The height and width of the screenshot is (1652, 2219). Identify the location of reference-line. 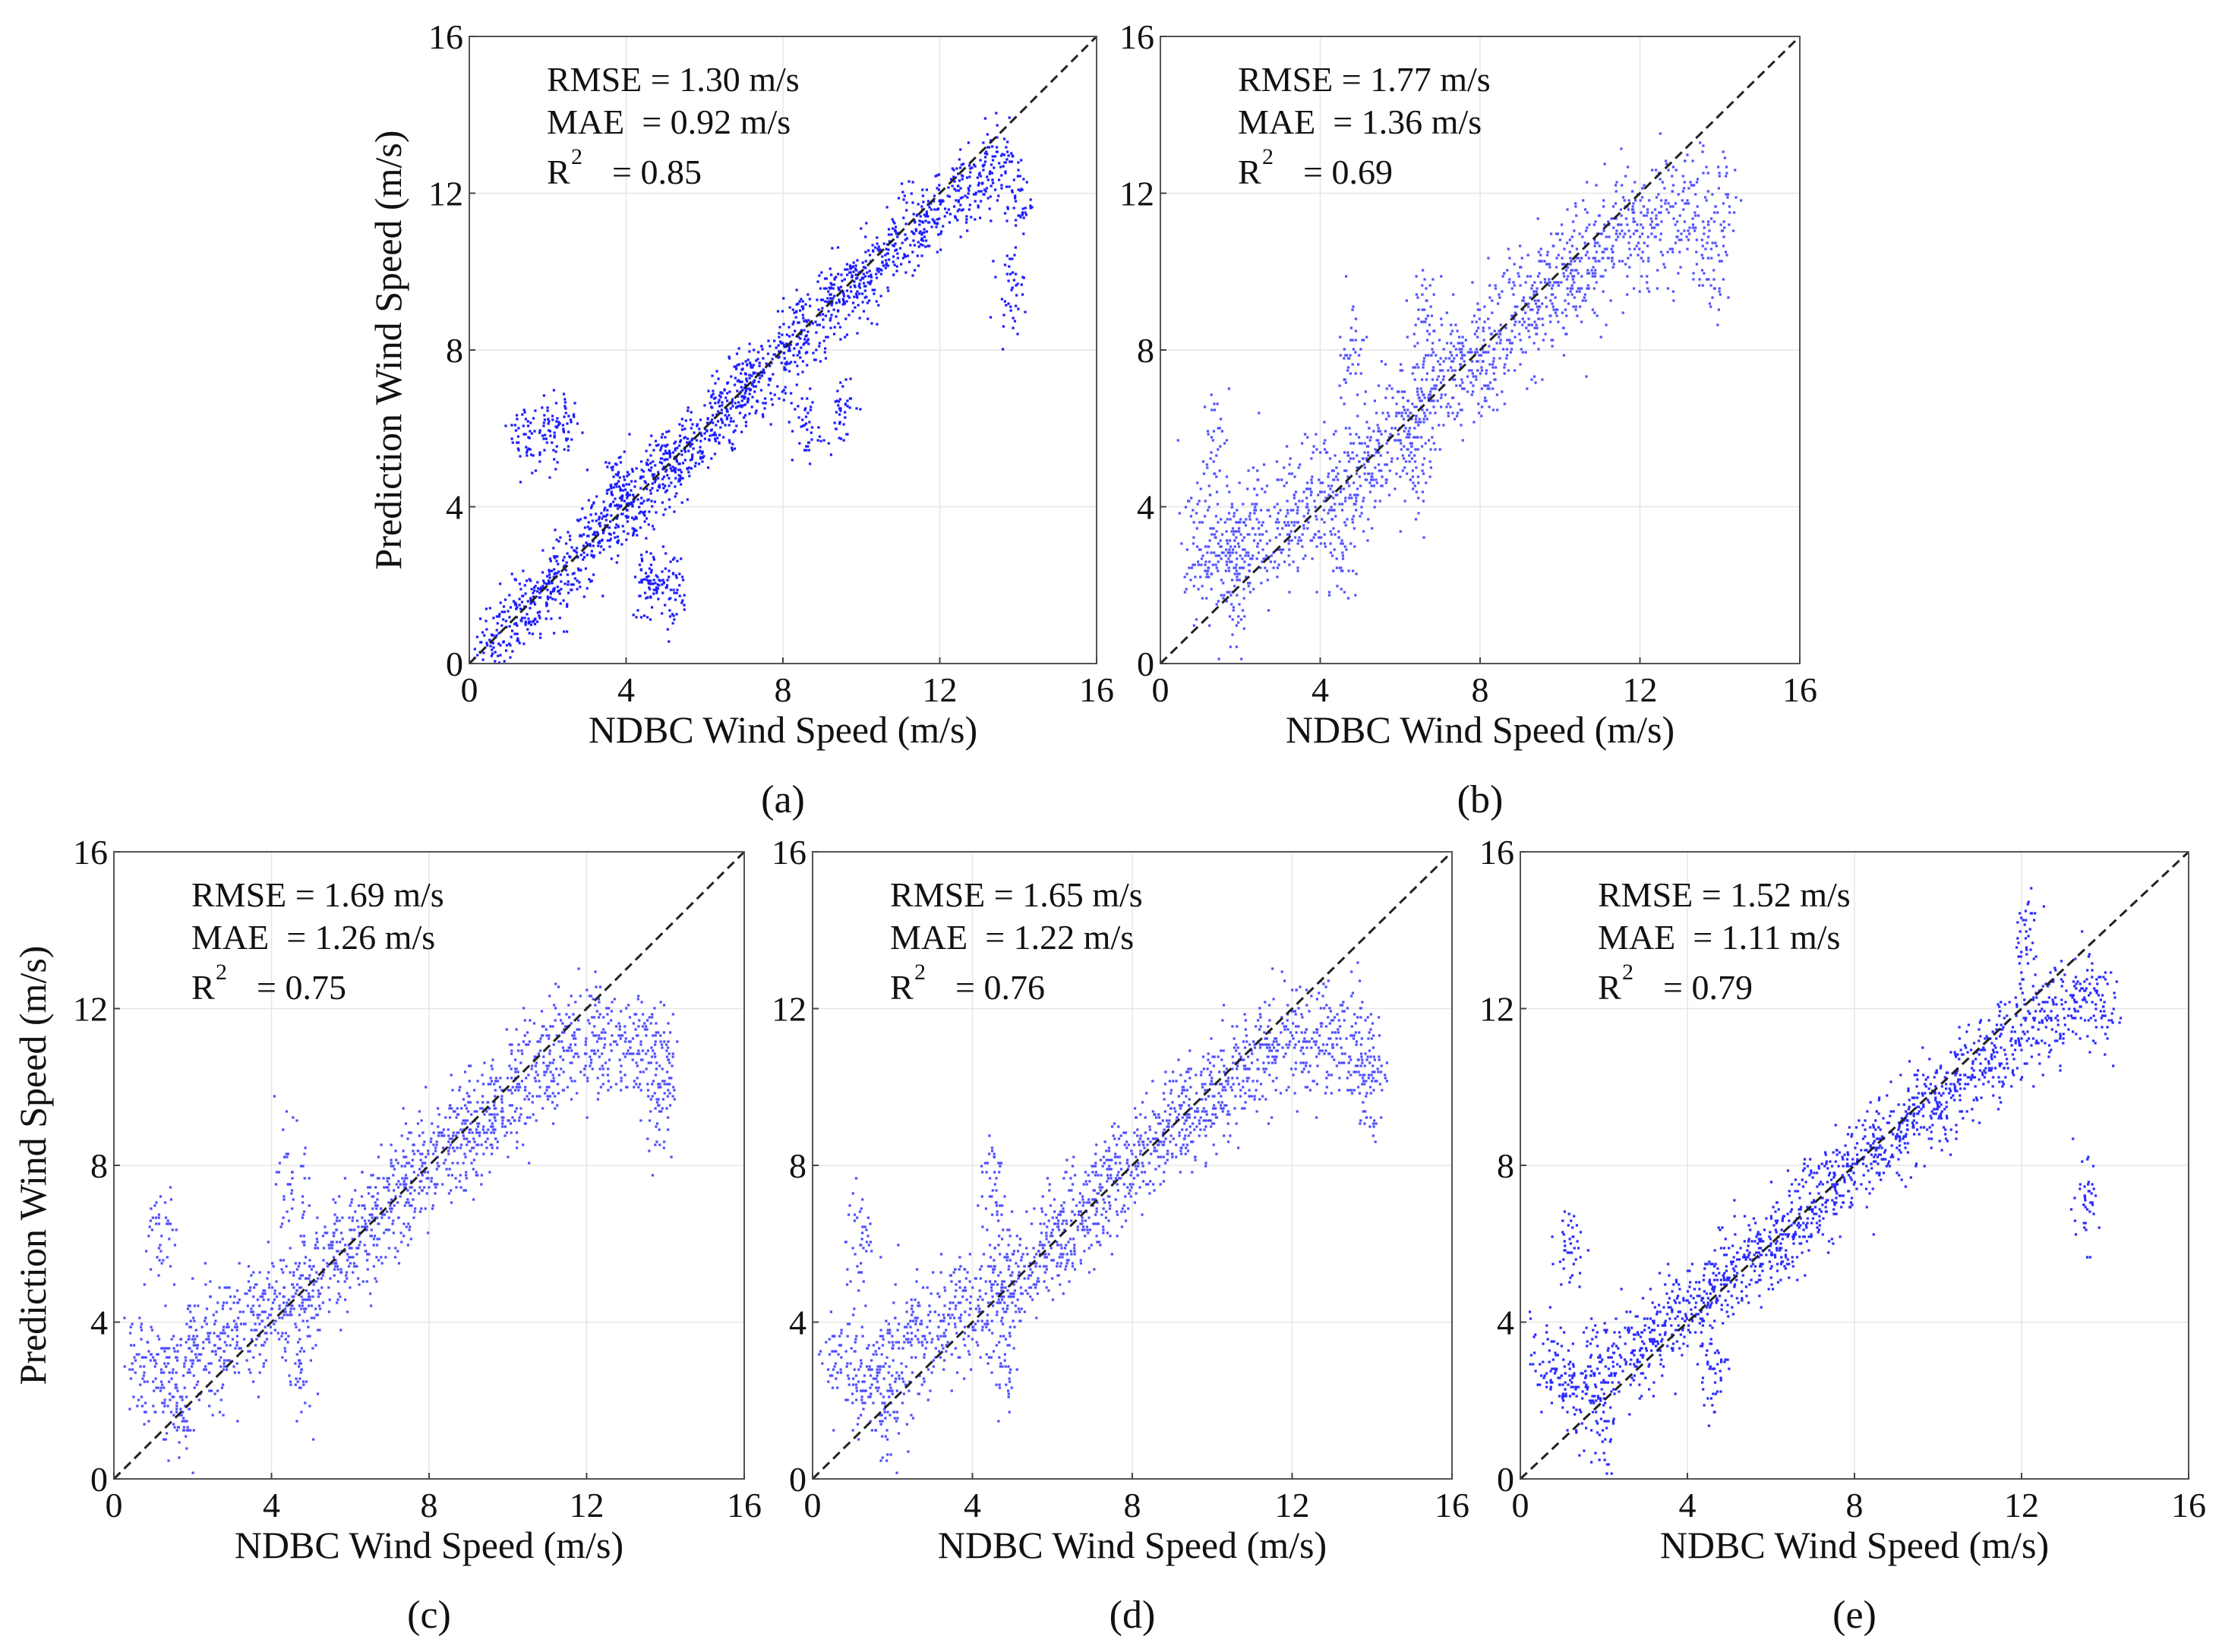
(783, 350).